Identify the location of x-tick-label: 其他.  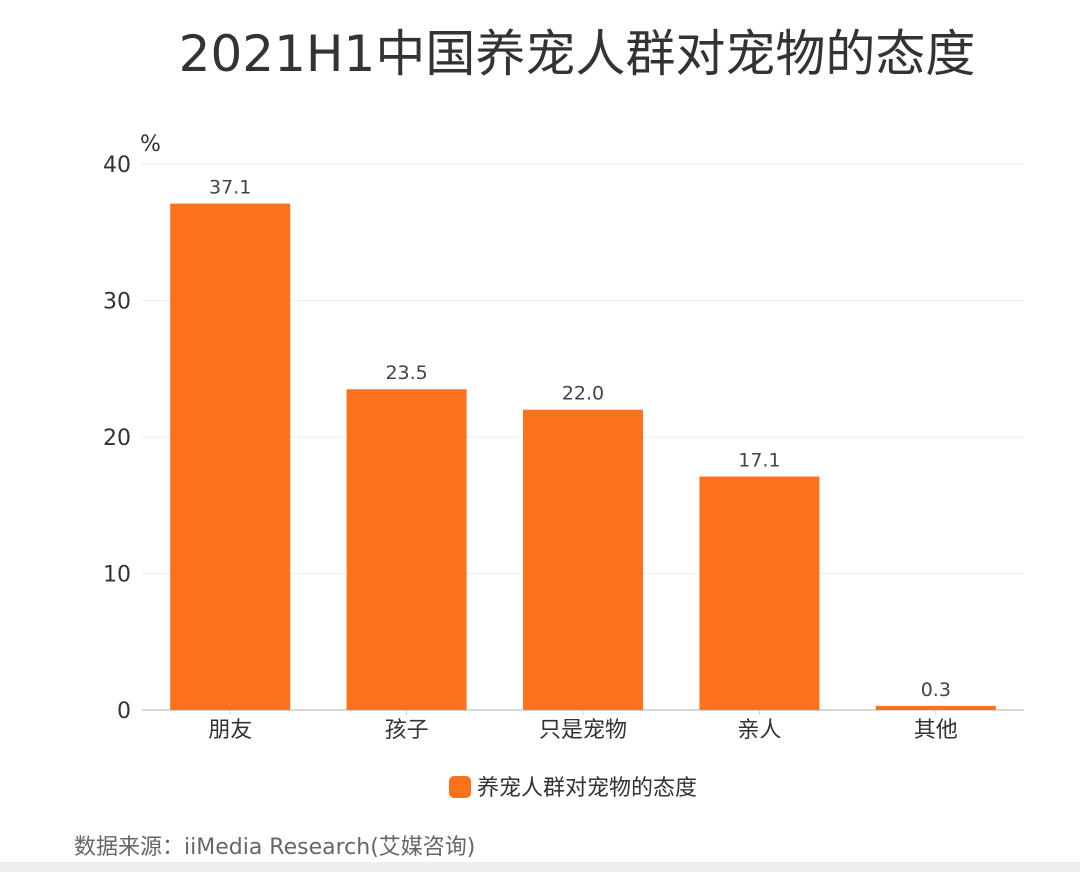
(936, 730).